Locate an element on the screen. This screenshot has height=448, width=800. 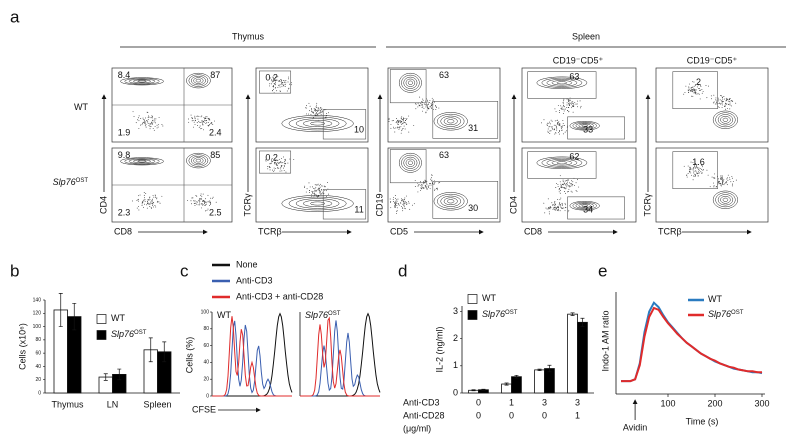
gate-frequency: 10 is located at coordinates (359, 130).